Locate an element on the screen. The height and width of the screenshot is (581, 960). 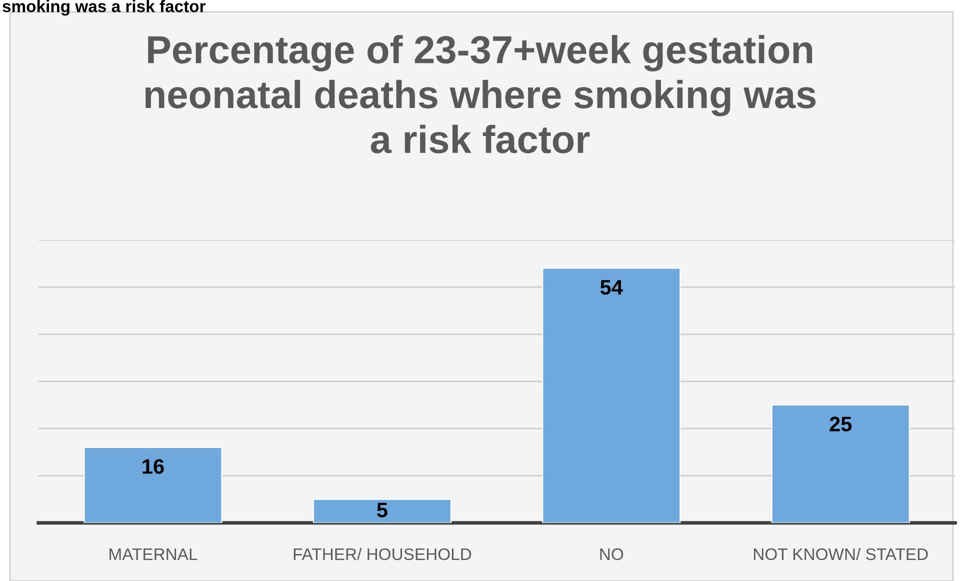
x-tick-label: FATHER/ HOUSEHOLD is located at coordinates (383, 554).